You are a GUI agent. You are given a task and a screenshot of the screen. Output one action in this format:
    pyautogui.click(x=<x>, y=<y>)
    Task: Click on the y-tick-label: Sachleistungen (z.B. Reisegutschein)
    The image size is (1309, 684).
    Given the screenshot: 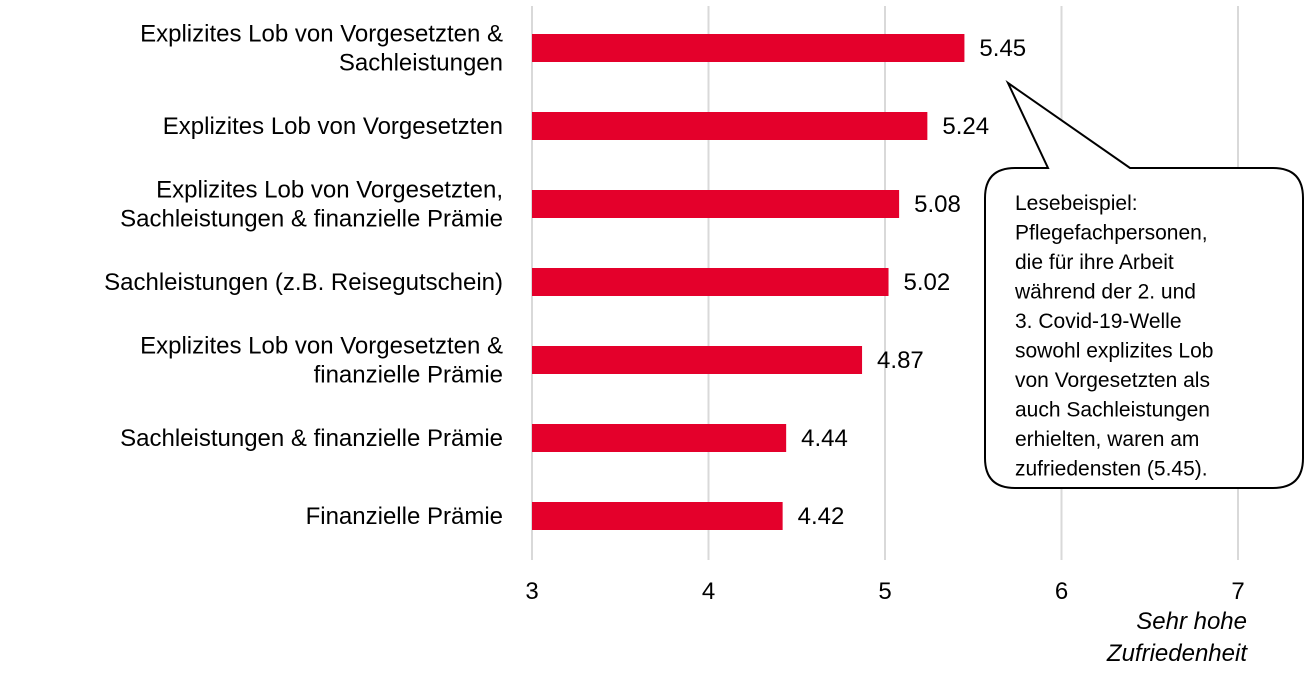 What is the action you would take?
    pyautogui.click(x=303, y=282)
    